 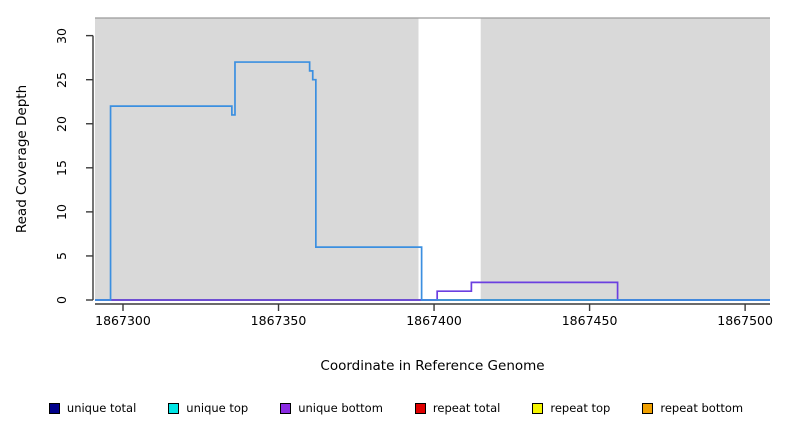 I want to click on legend-item-unique-total: unique total, so click(x=92, y=408).